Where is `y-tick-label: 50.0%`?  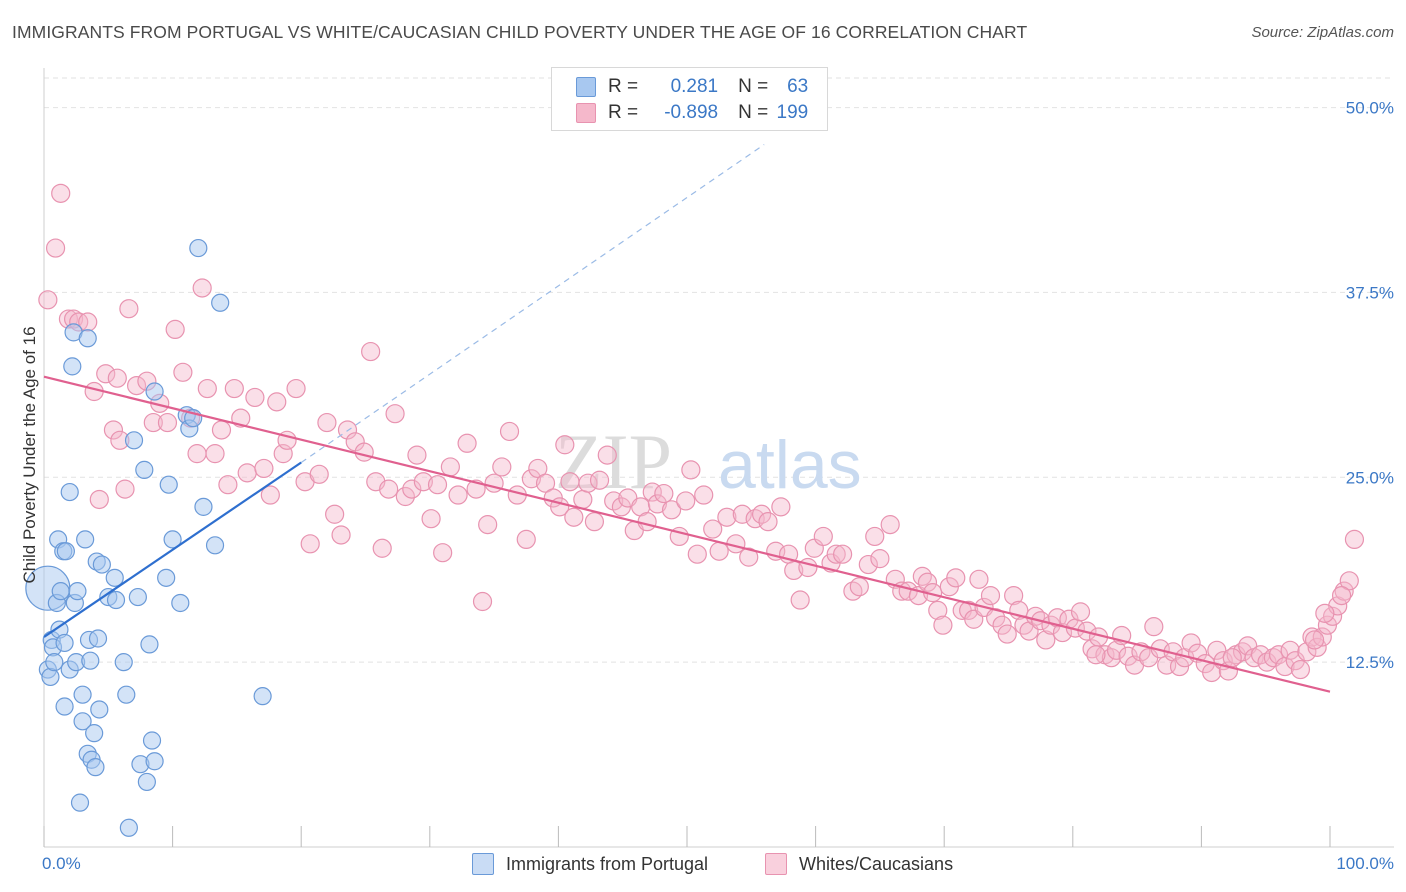
y-tick-label: 50.0% is located at coordinates (1370, 108).